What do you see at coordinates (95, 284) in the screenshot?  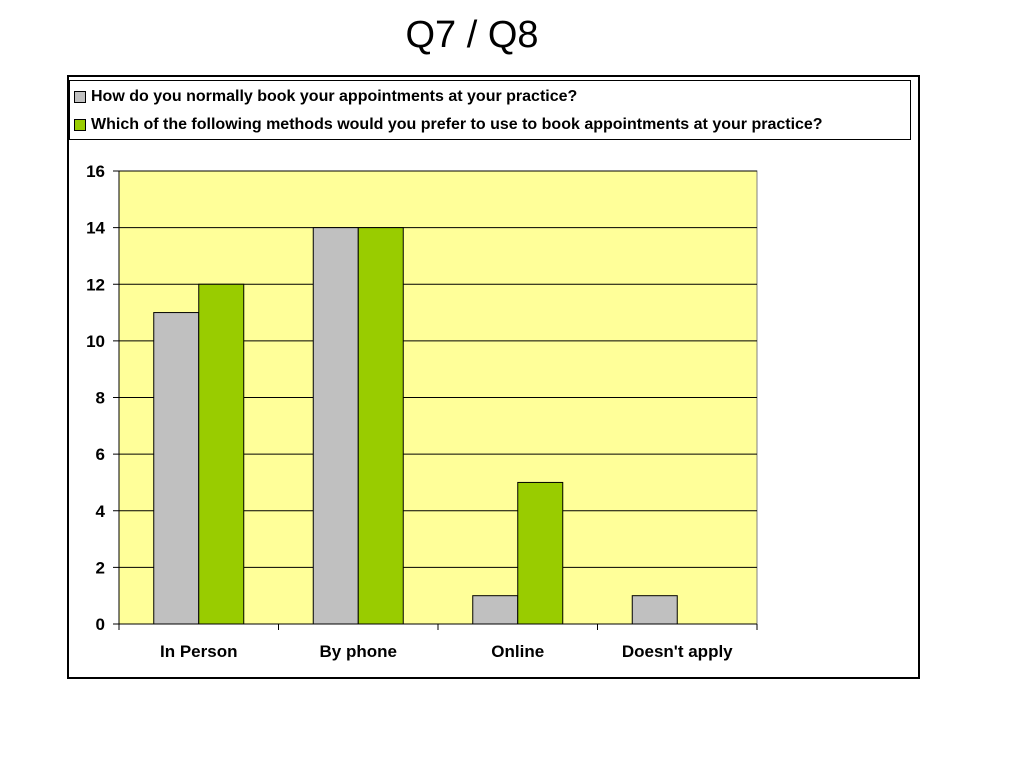 I see `y-tick-label: 12` at bounding box center [95, 284].